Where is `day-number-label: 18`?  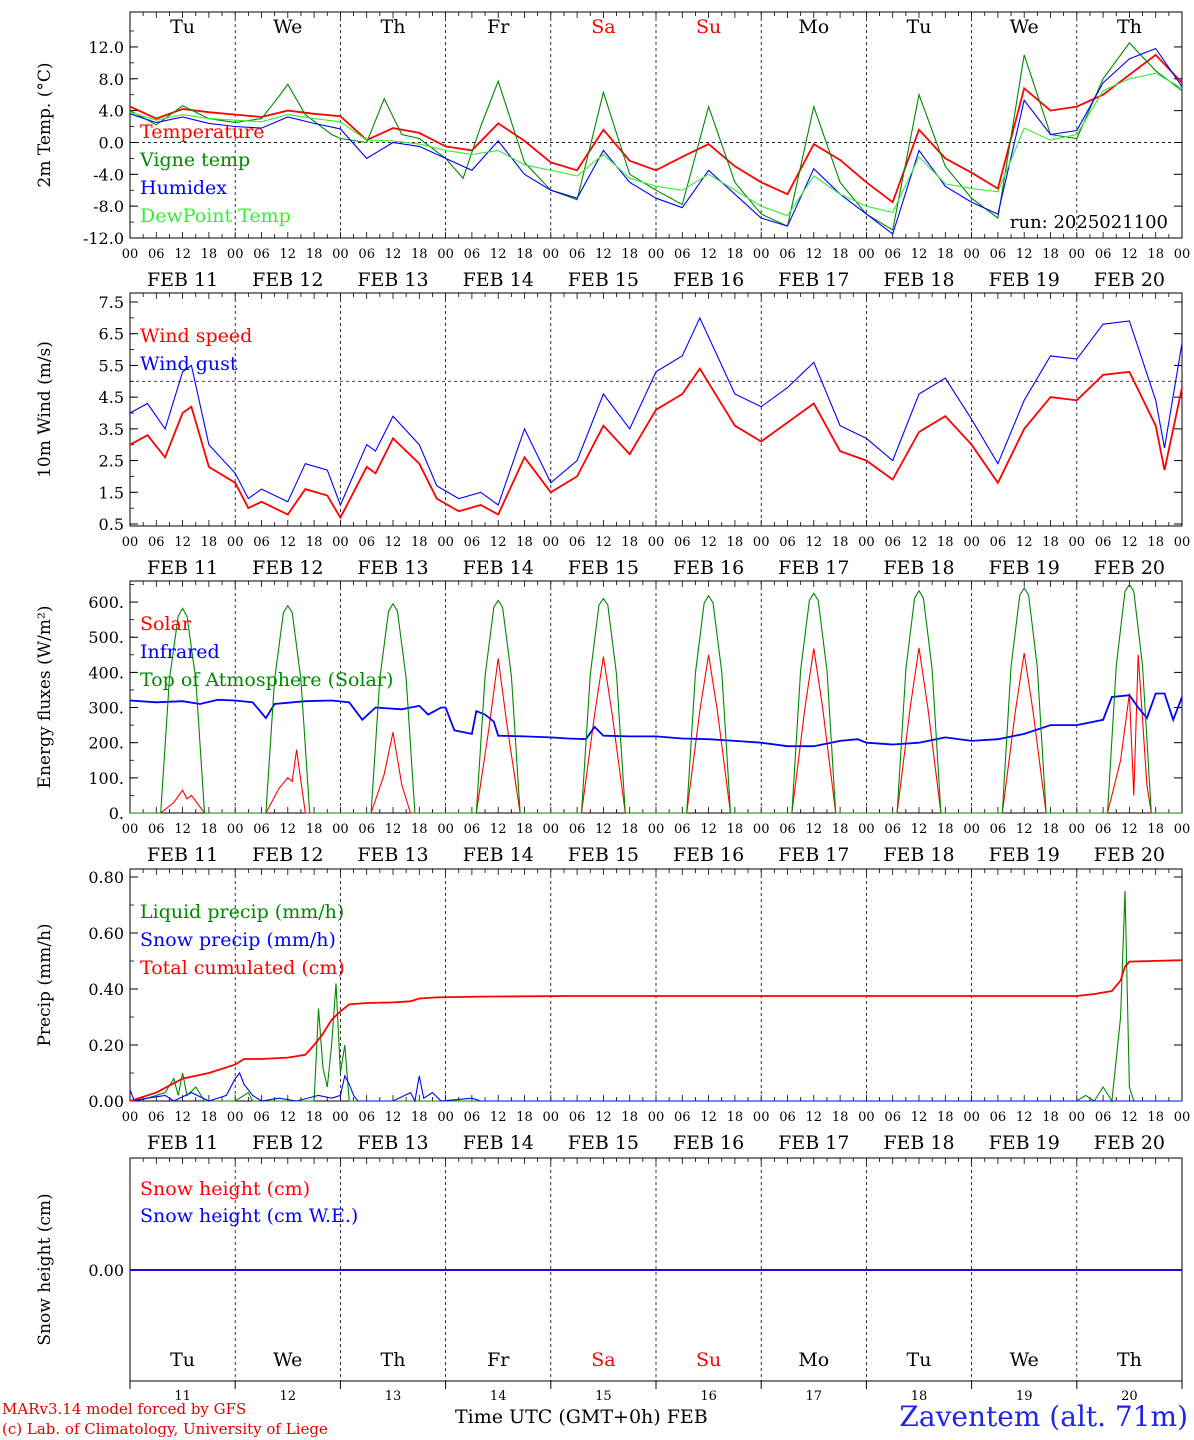
day-number-label: 18 is located at coordinates (919, 1396).